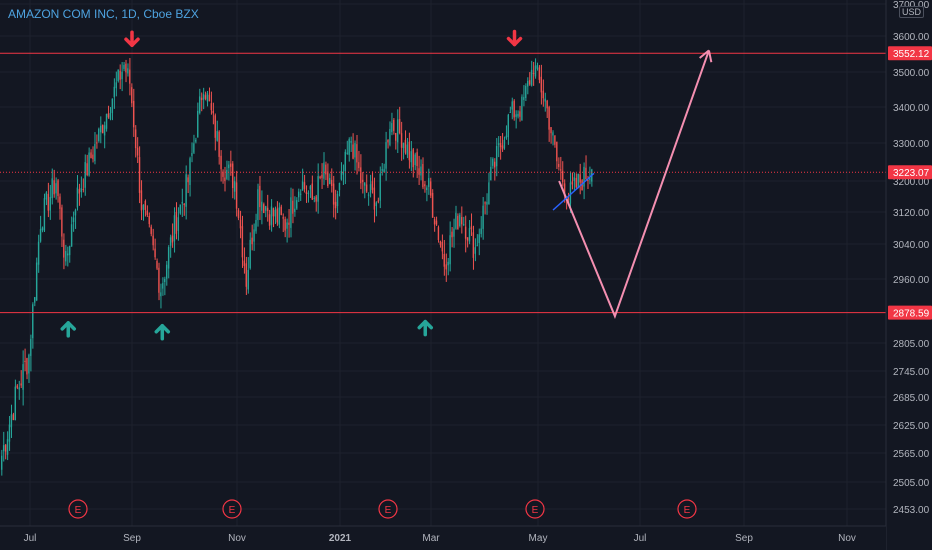 This screenshot has width=932, height=550. I want to click on price-tick-label: 2453.00, so click(911, 510).